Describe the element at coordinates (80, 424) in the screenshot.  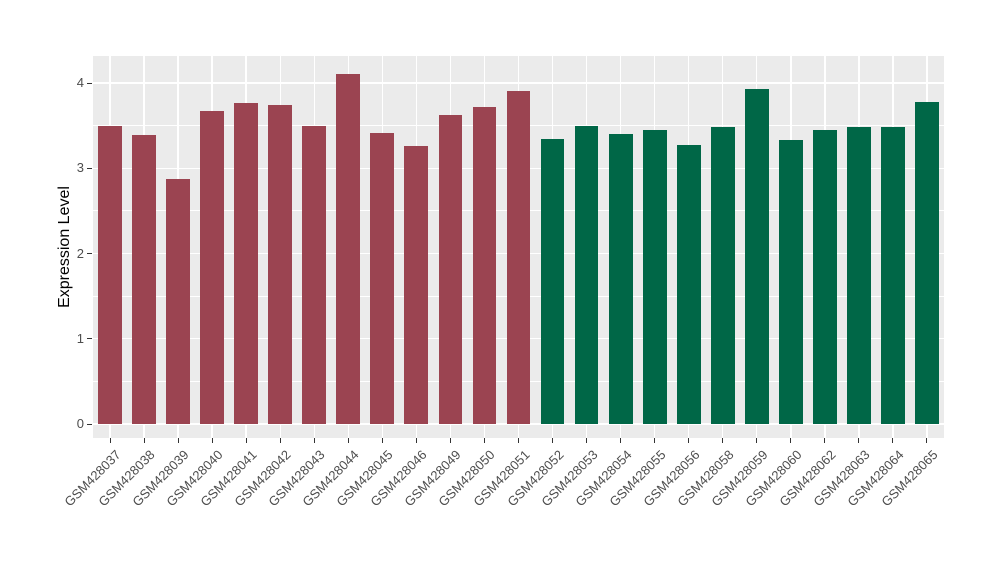
I see `y-tick-label: 0` at that location.